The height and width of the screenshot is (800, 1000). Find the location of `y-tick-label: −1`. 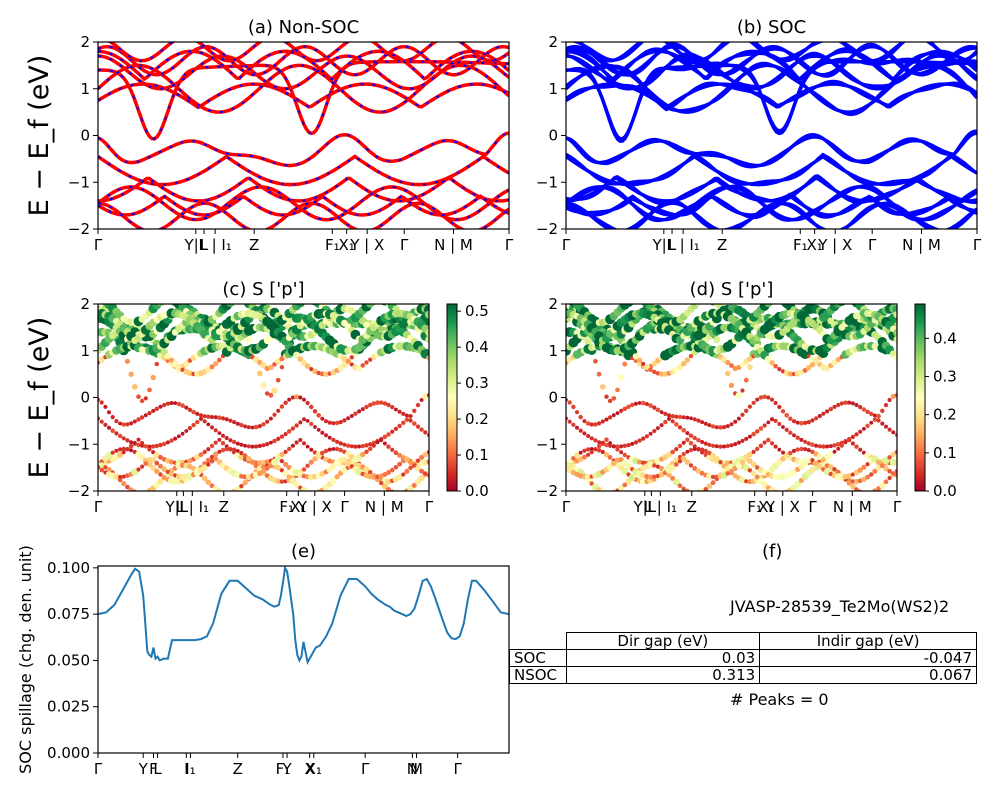

y-tick-label: −1 is located at coordinates (547, 182).